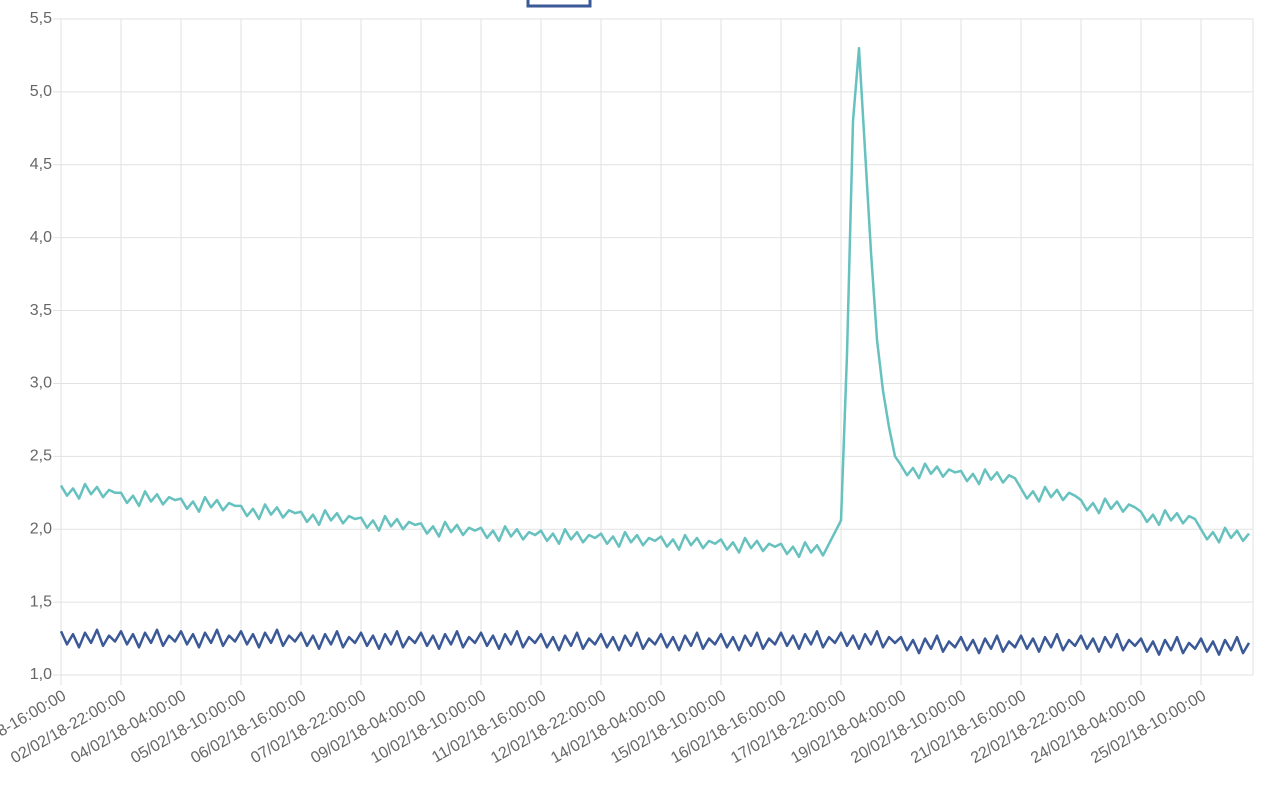 The height and width of the screenshot is (793, 1280). Describe the element at coordinates (41, 601) in the screenshot. I see `y-tick-label: 1,5` at that location.